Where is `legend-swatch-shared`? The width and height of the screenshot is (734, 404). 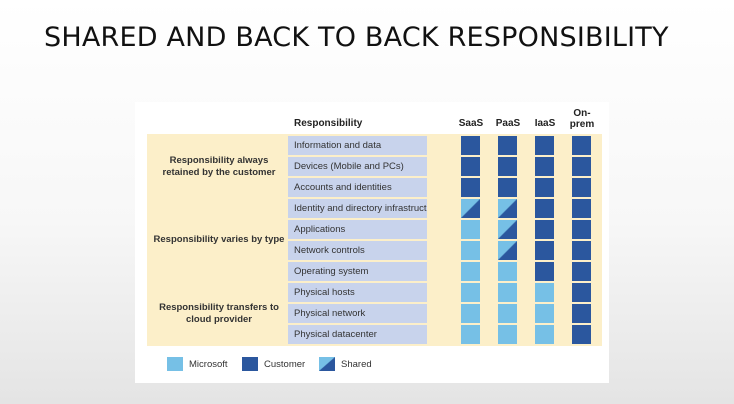 legend-swatch-shared is located at coordinates (327, 364).